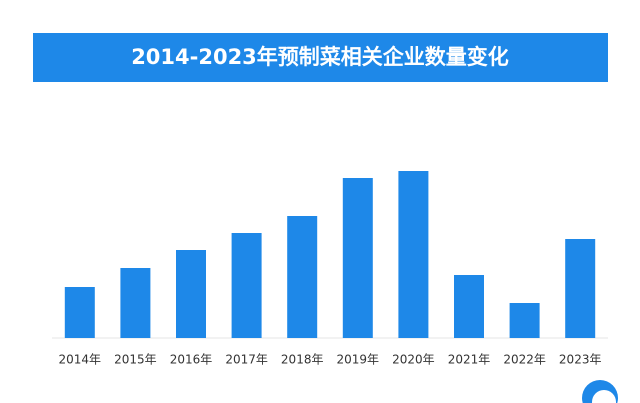  What do you see at coordinates (524, 360) in the screenshot?
I see `x-tick-label: 2022年` at bounding box center [524, 360].